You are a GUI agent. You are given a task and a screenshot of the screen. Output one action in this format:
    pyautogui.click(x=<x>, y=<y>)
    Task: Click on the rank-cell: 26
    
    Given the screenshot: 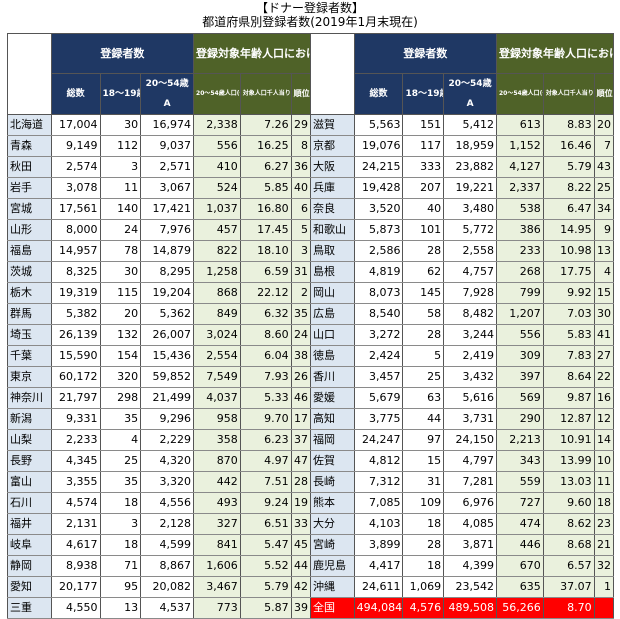 What is the action you would take?
    pyautogui.click(x=300, y=377)
    